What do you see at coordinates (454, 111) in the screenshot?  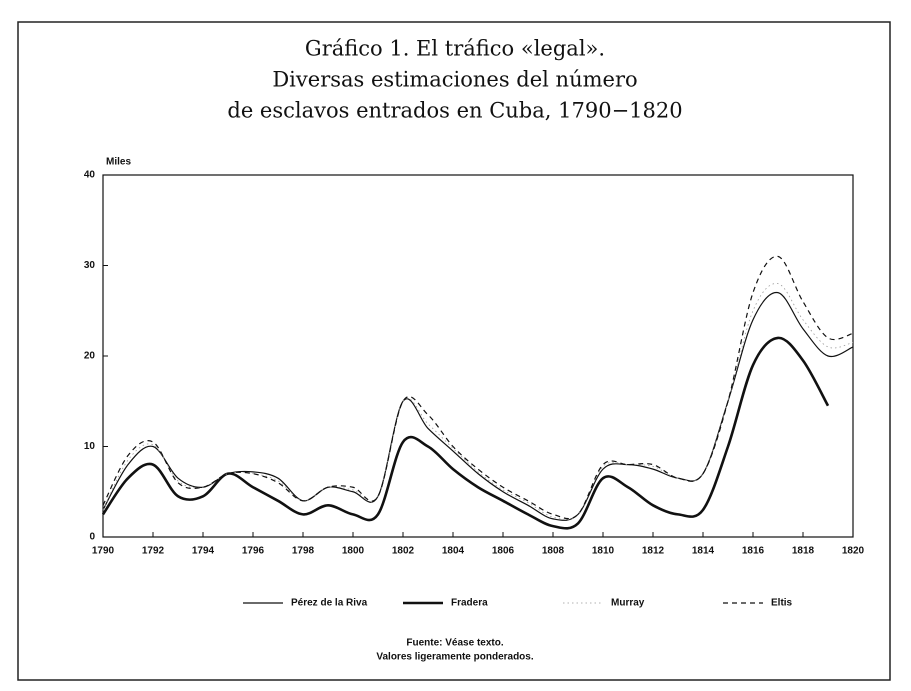 I see `chart-title: de esclavos entrados en Cuba, 1790−1820` at bounding box center [454, 111].